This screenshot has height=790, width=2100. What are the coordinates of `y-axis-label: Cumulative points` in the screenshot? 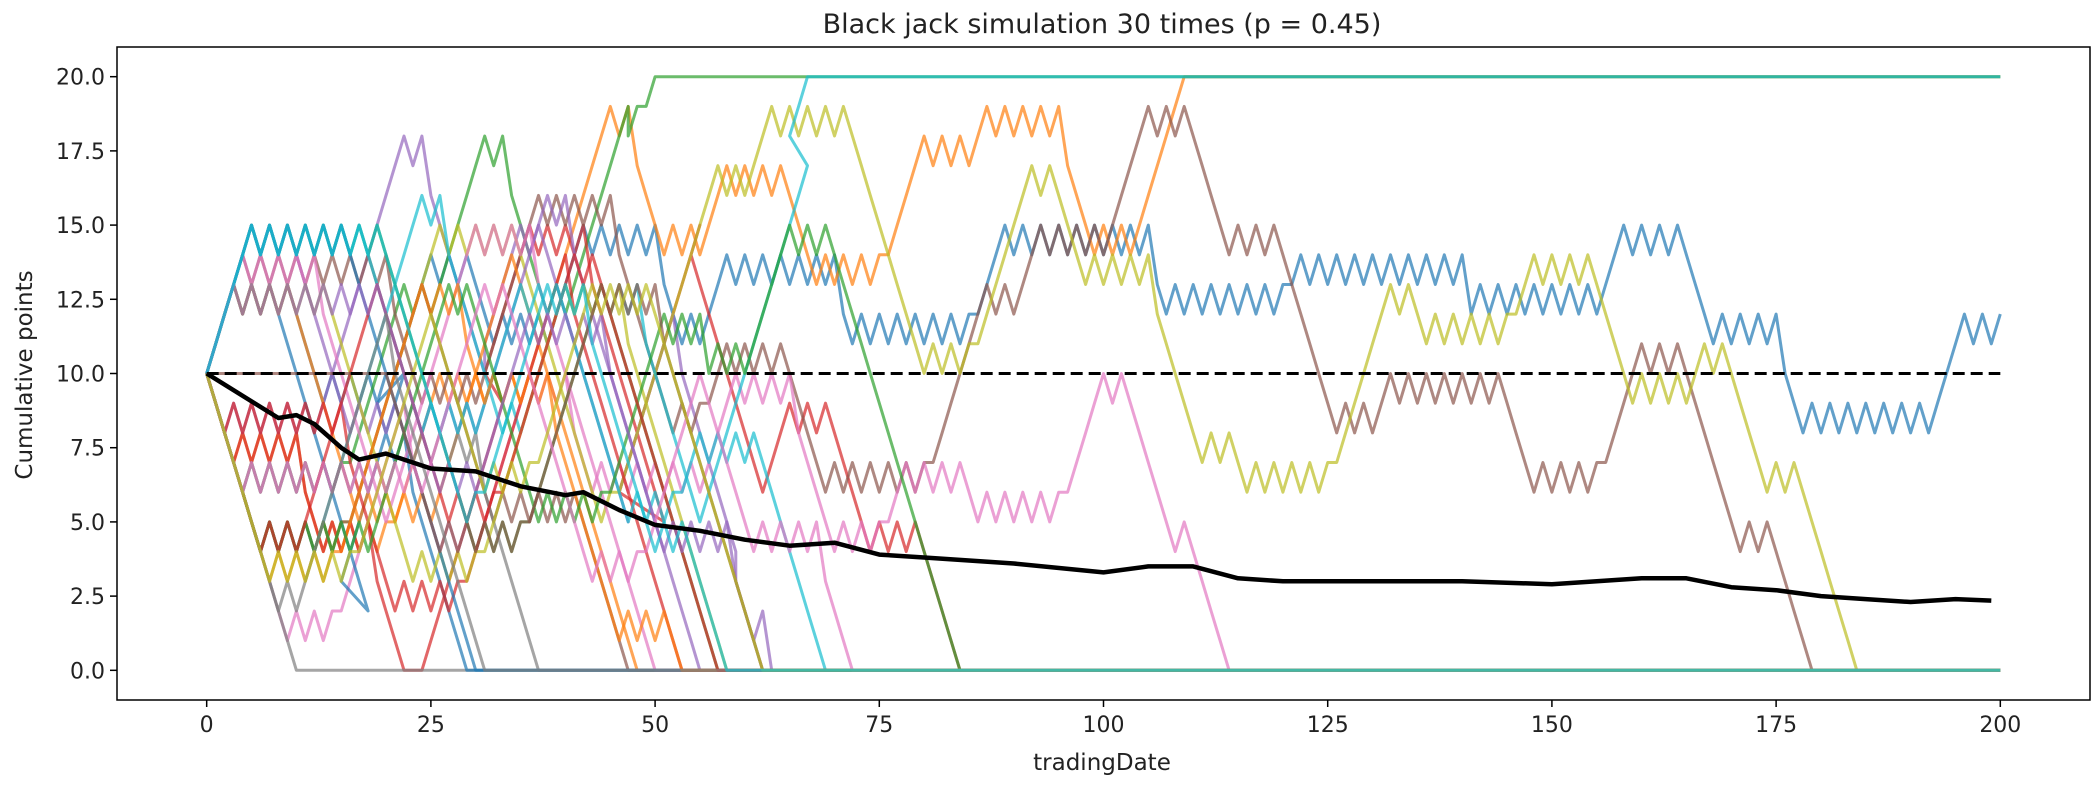 It's located at (25, 374).